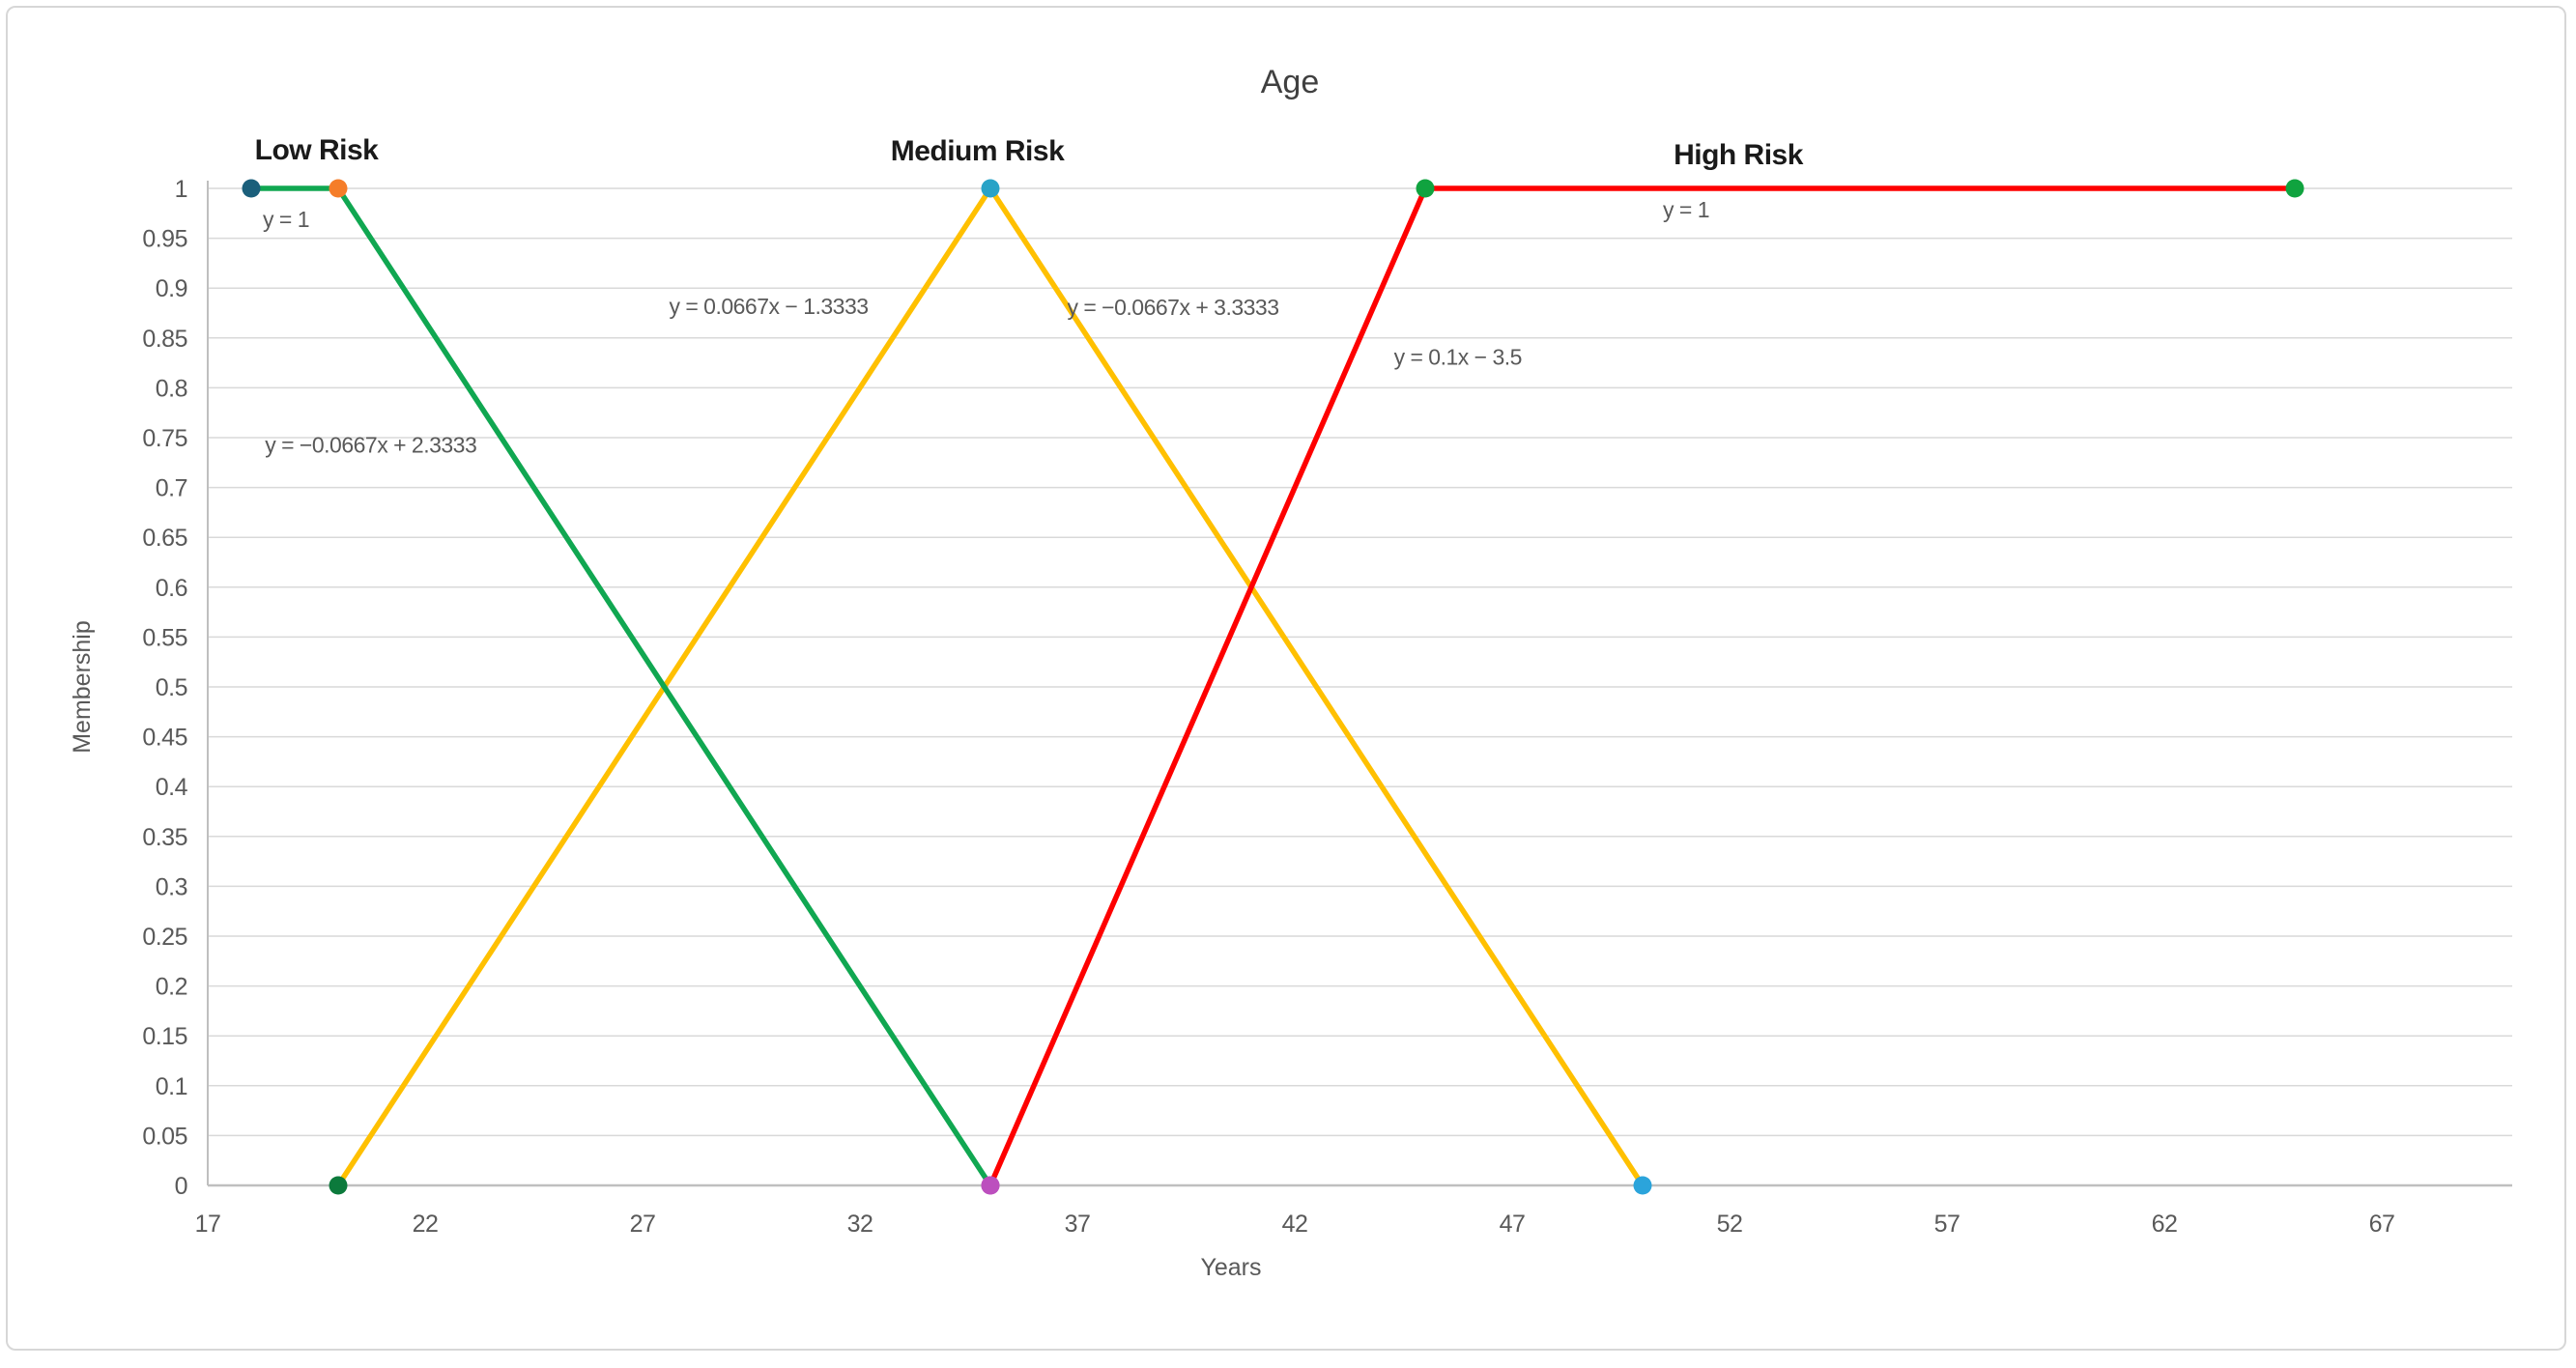 This screenshot has width=2576, height=1368. Describe the element at coordinates (1513, 1224) in the screenshot. I see `x-tick-label: 47` at that location.